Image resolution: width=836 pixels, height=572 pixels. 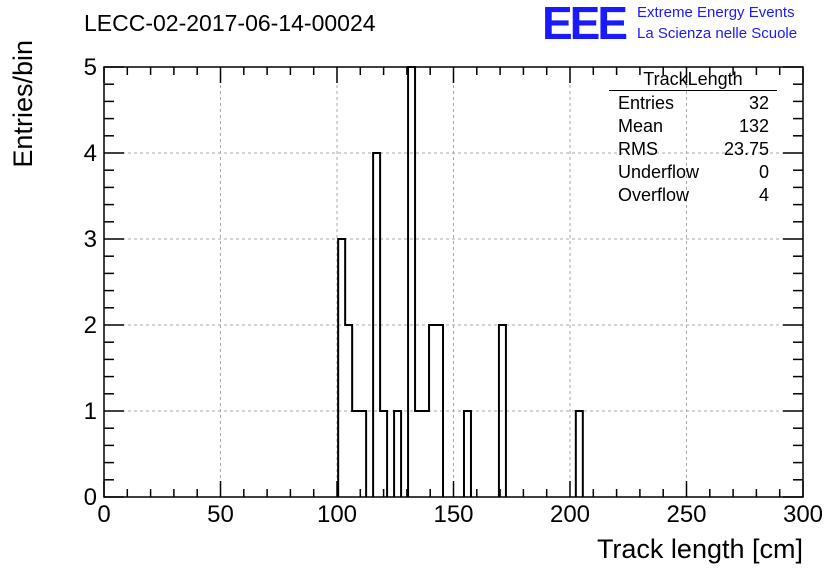 What do you see at coordinates (90, 497) in the screenshot?
I see `y-tick-label: 0` at bounding box center [90, 497].